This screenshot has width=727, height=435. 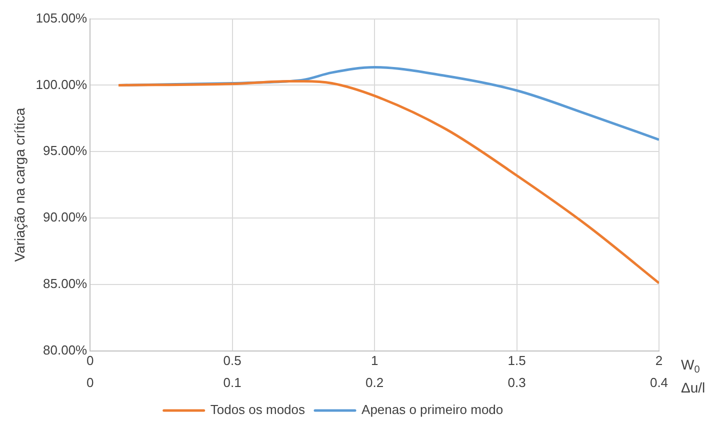 What do you see at coordinates (693, 387) in the screenshot?
I see `x2-axis-title: Δu/l` at bounding box center [693, 387].